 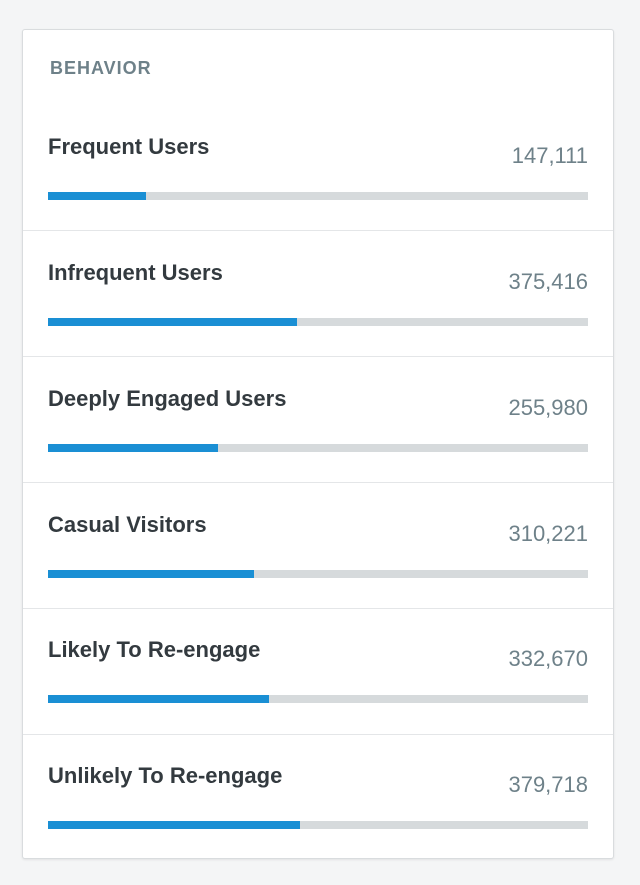 What do you see at coordinates (318, 546) in the screenshot?
I see `behavior-row: Casual Visitors 310,221` at bounding box center [318, 546].